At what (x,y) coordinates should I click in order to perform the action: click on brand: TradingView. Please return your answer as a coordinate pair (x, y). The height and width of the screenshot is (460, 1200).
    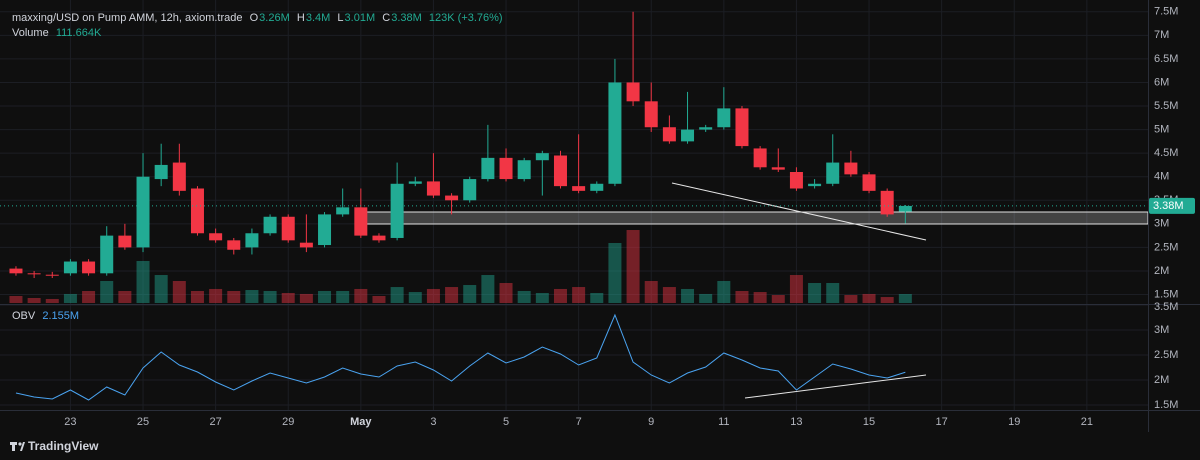
    Looking at the image, I should click on (63, 446).